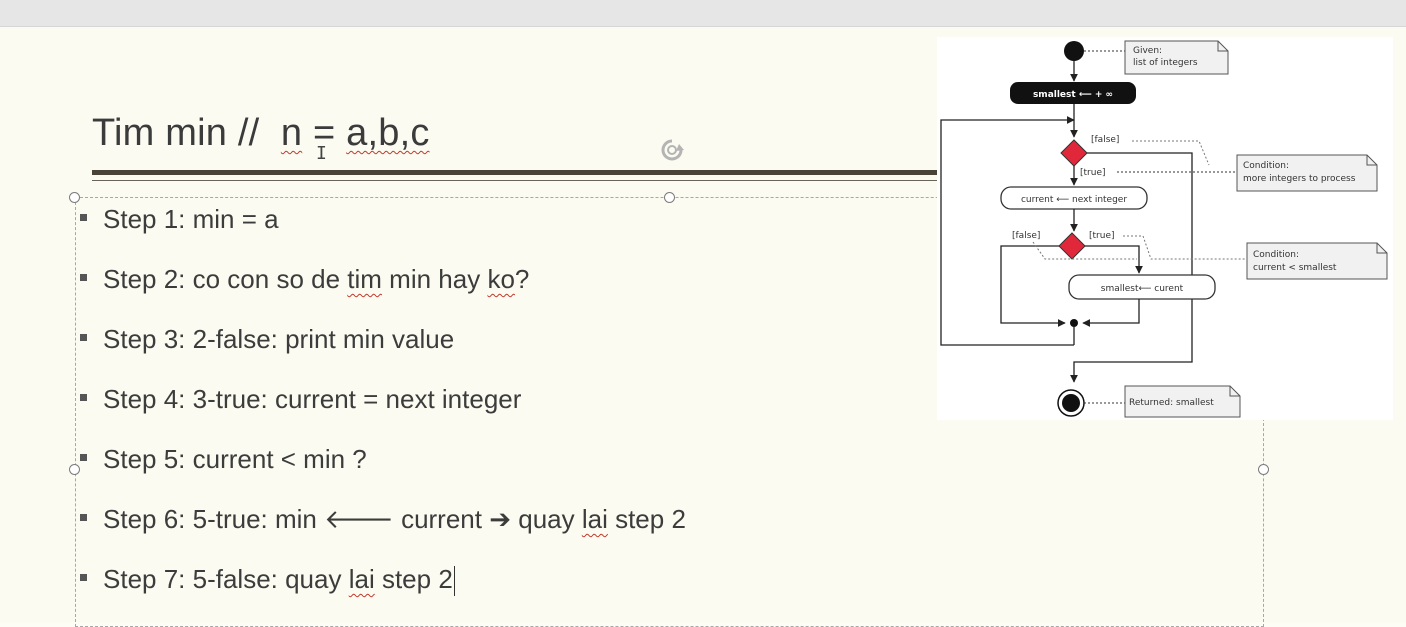 Image resolution: width=1406 pixels, height=627 pixels. What do you see at coordinates (324, 133) in the screenshot?
I see `title-equals: =` at bounding box center [324, 133].